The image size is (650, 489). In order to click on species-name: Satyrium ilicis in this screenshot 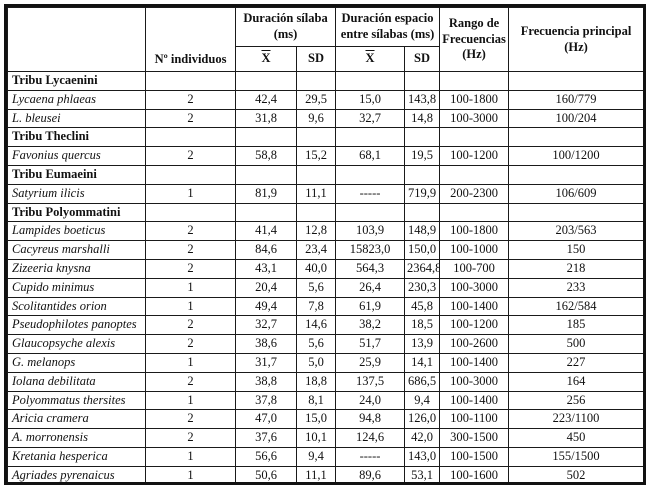, I will do `click(76, 193)`.